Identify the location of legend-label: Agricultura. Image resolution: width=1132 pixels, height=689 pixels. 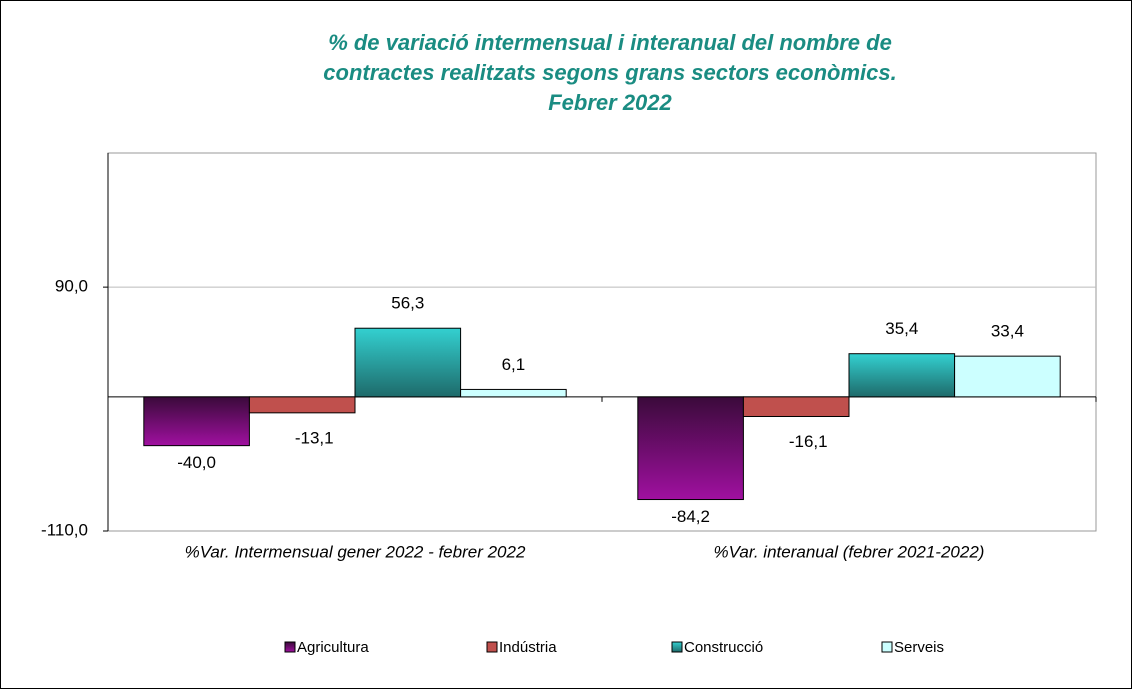
(333, 647).